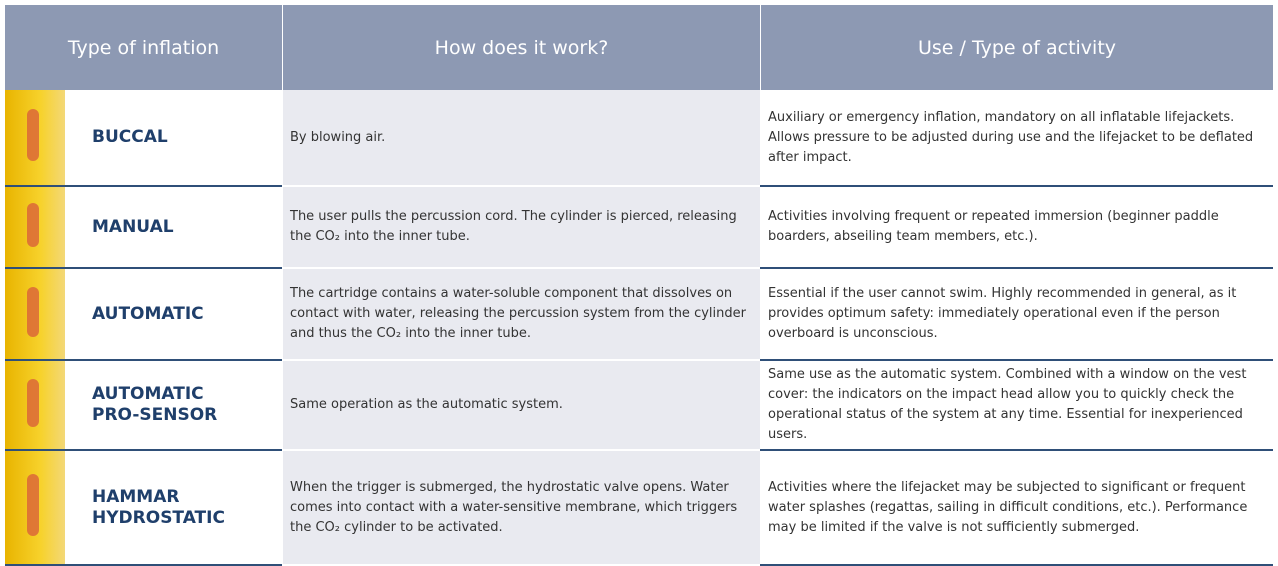  I want to click on how-cell: By blowing air., so click(521, 138).